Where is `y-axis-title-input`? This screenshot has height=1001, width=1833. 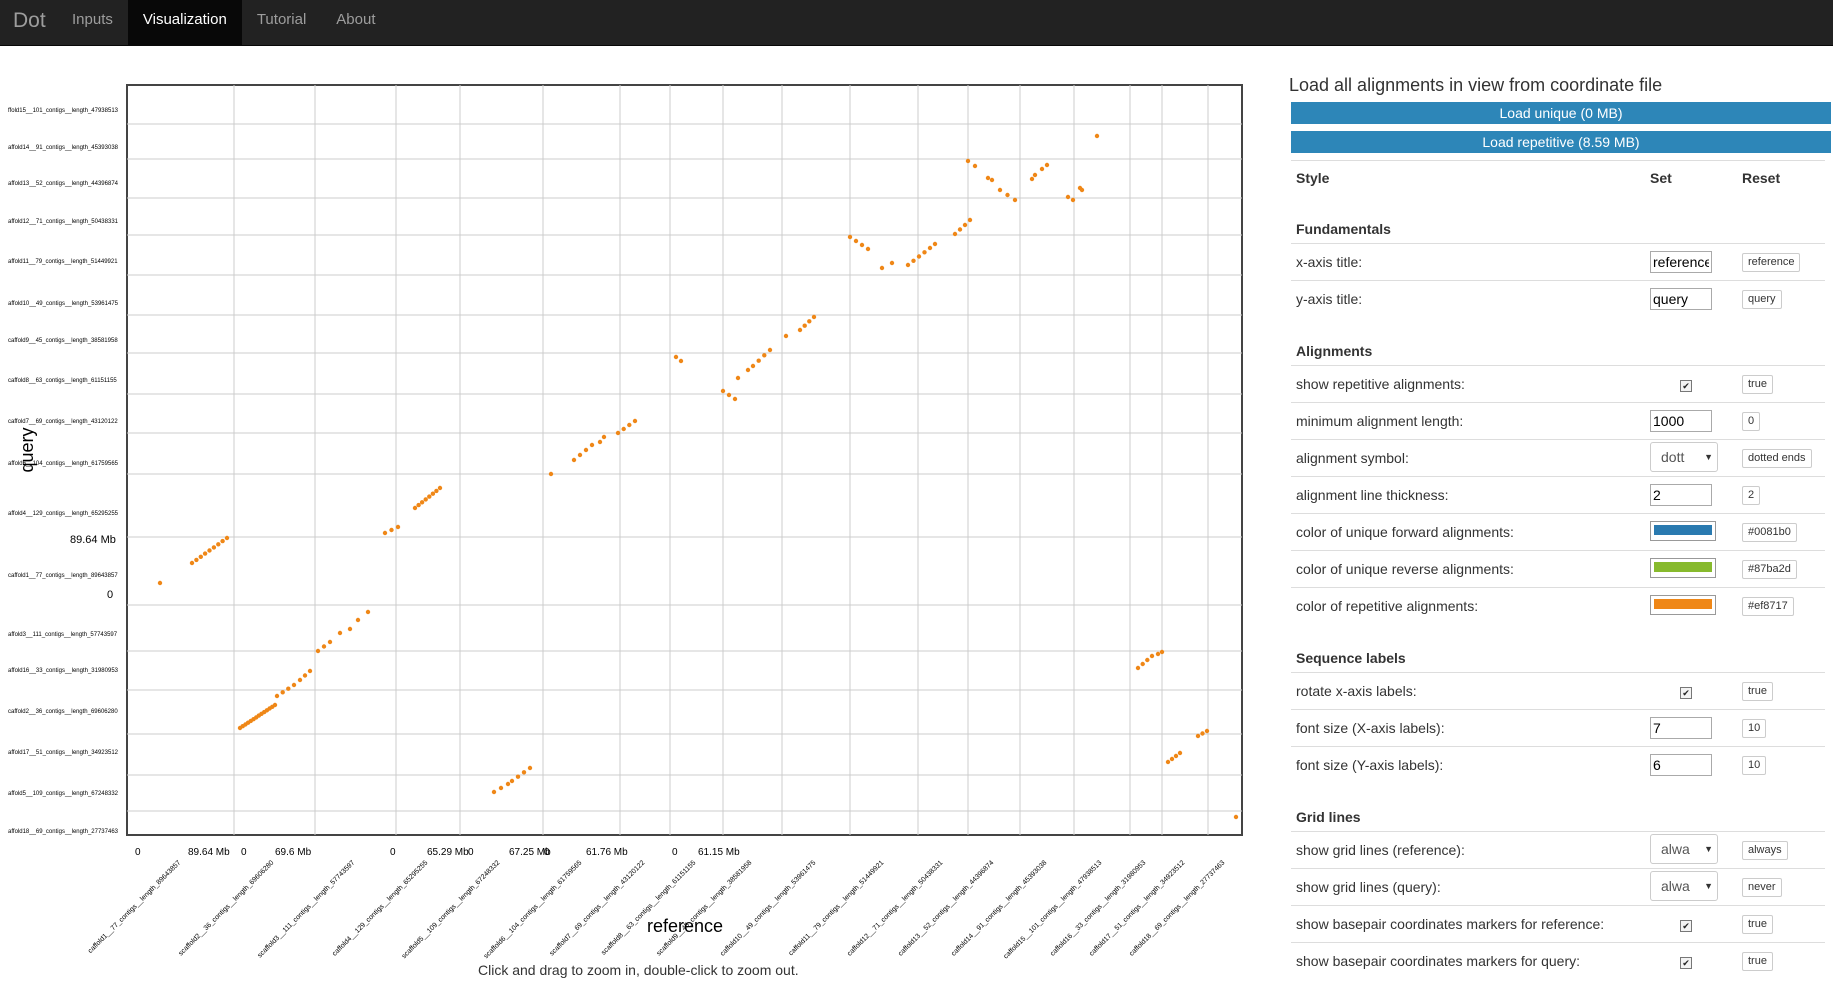 y-axis-title-input is located at coordinates (1681, 299).